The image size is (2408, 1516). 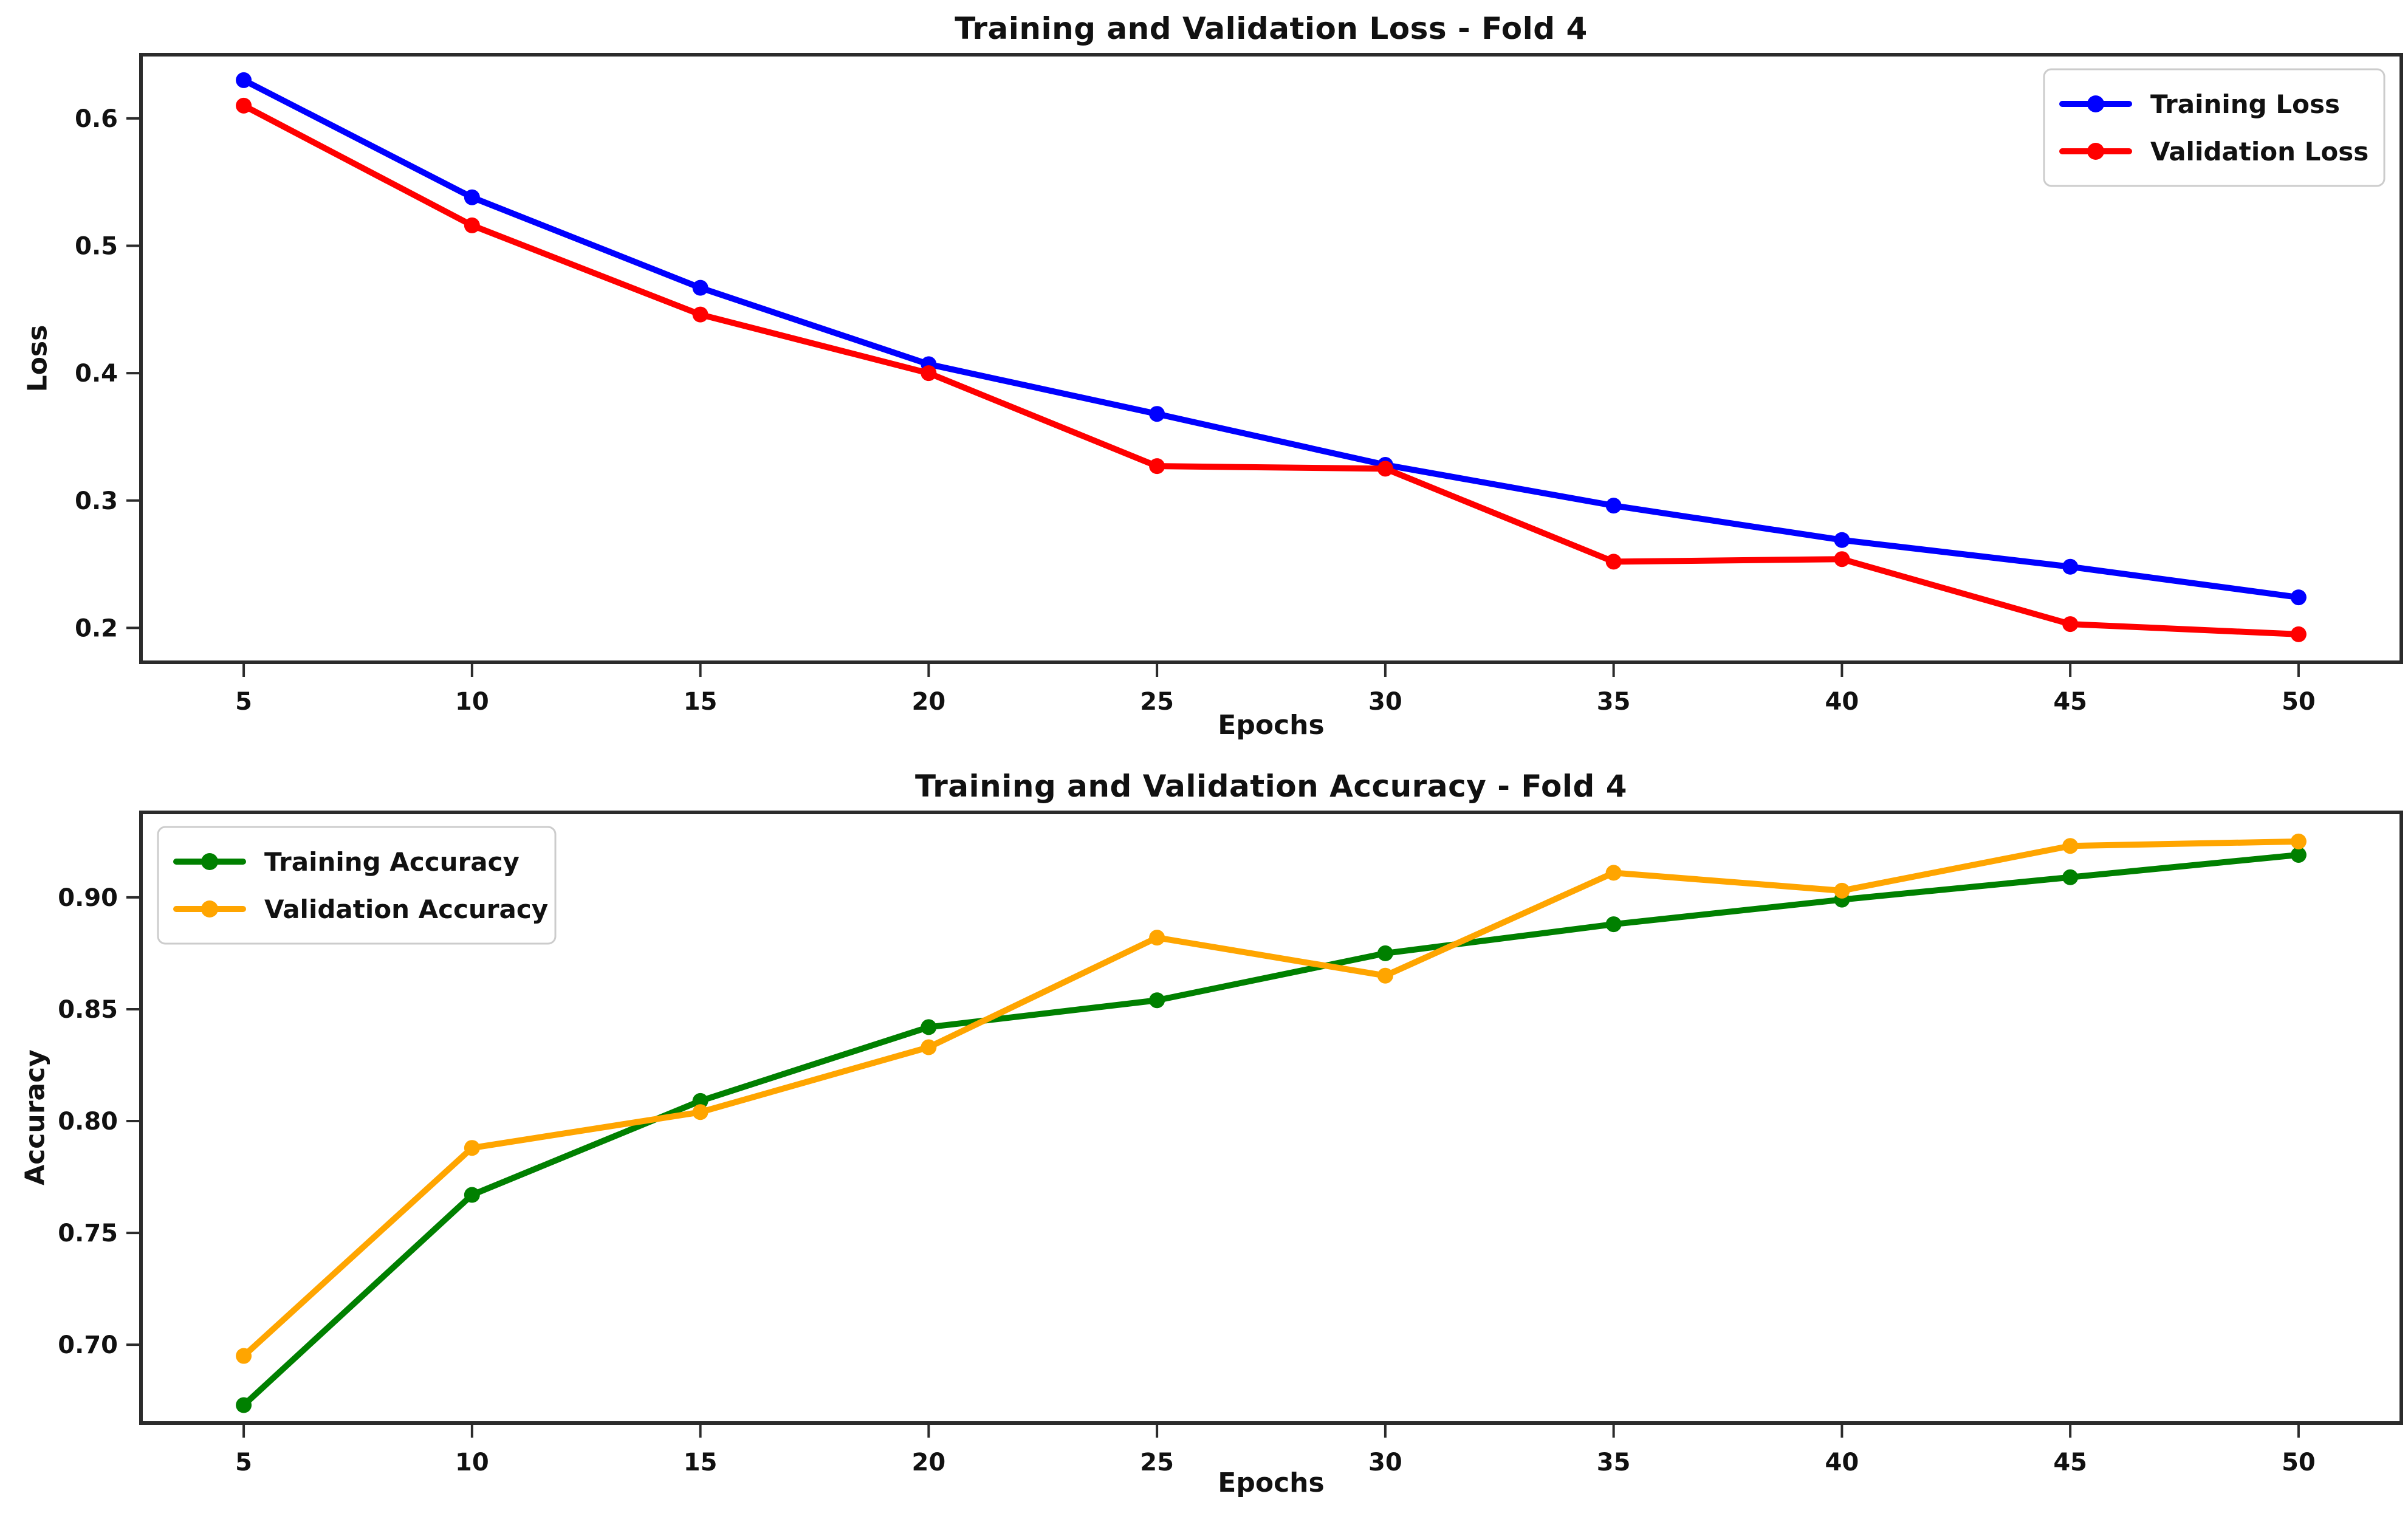 What do you see at coordinates (88, 1010) in the screenshot?
I see `y-tick-label: 0.85` at bounding box center [88, 1010].